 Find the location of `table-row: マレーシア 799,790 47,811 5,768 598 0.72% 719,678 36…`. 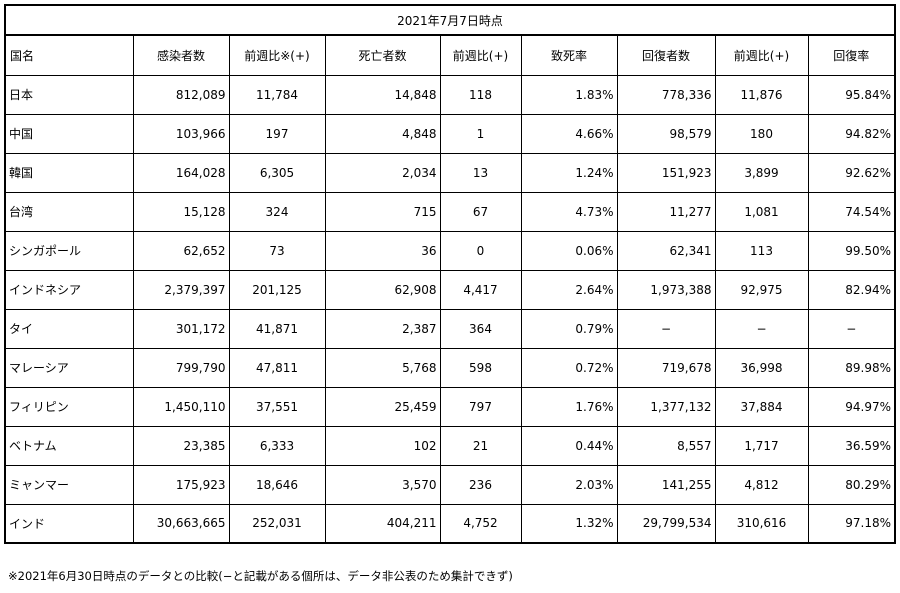

table-row: マレーシア 799,790 47,811 5,768 598 0.72% 719,678 36… is located at coordinates (450, 367).